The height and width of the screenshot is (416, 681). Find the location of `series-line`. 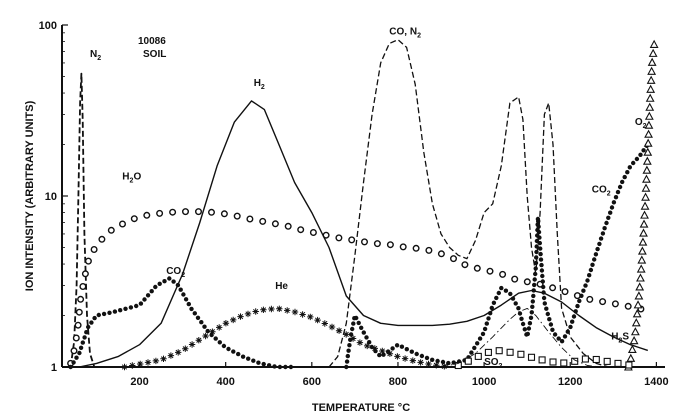

series-line is located at coordinates (82, 220).